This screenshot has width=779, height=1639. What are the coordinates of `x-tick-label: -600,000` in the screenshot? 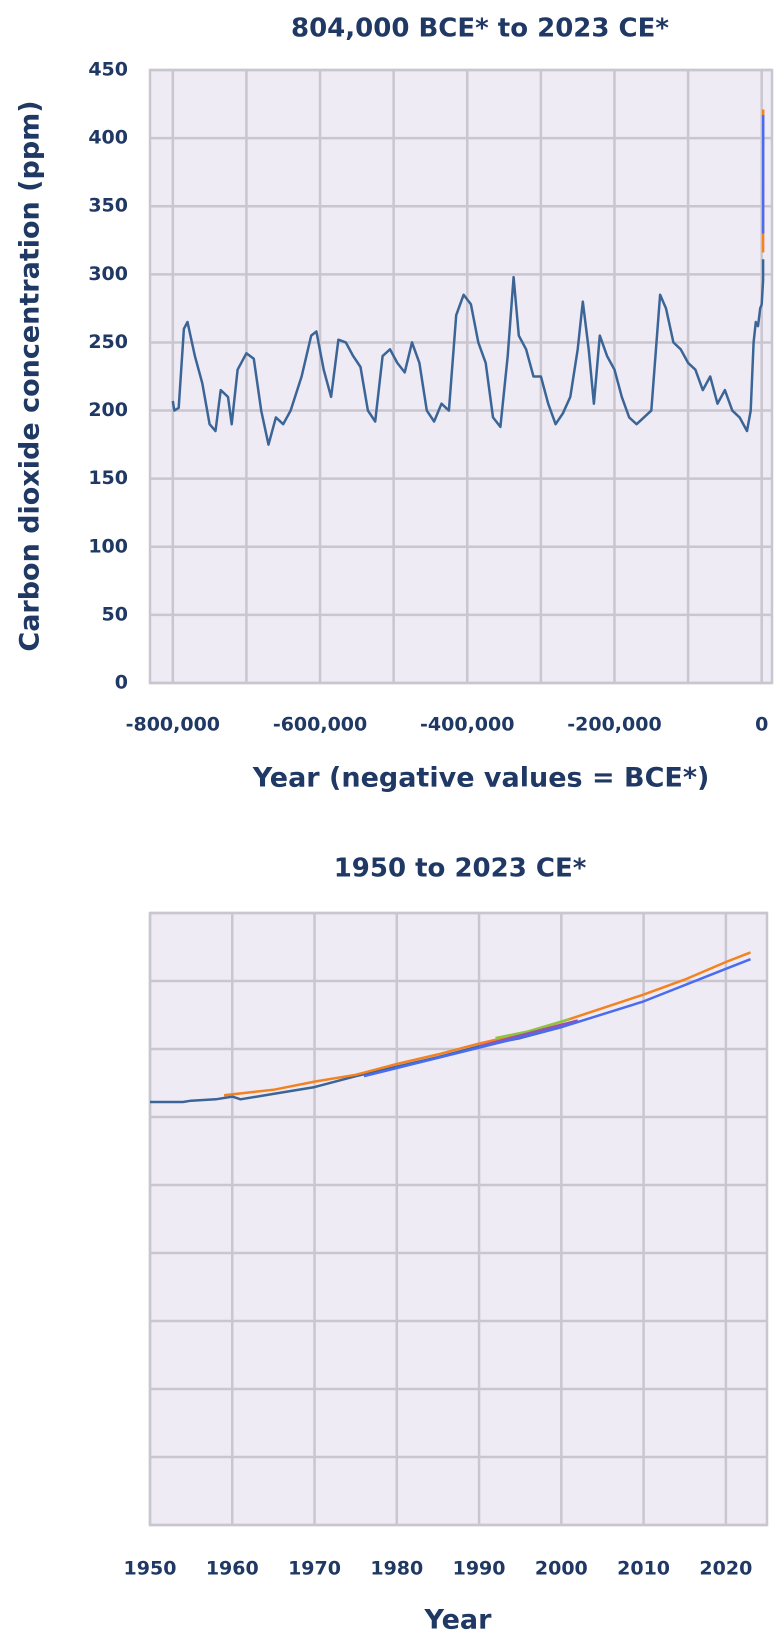 It's located at (320, 725).